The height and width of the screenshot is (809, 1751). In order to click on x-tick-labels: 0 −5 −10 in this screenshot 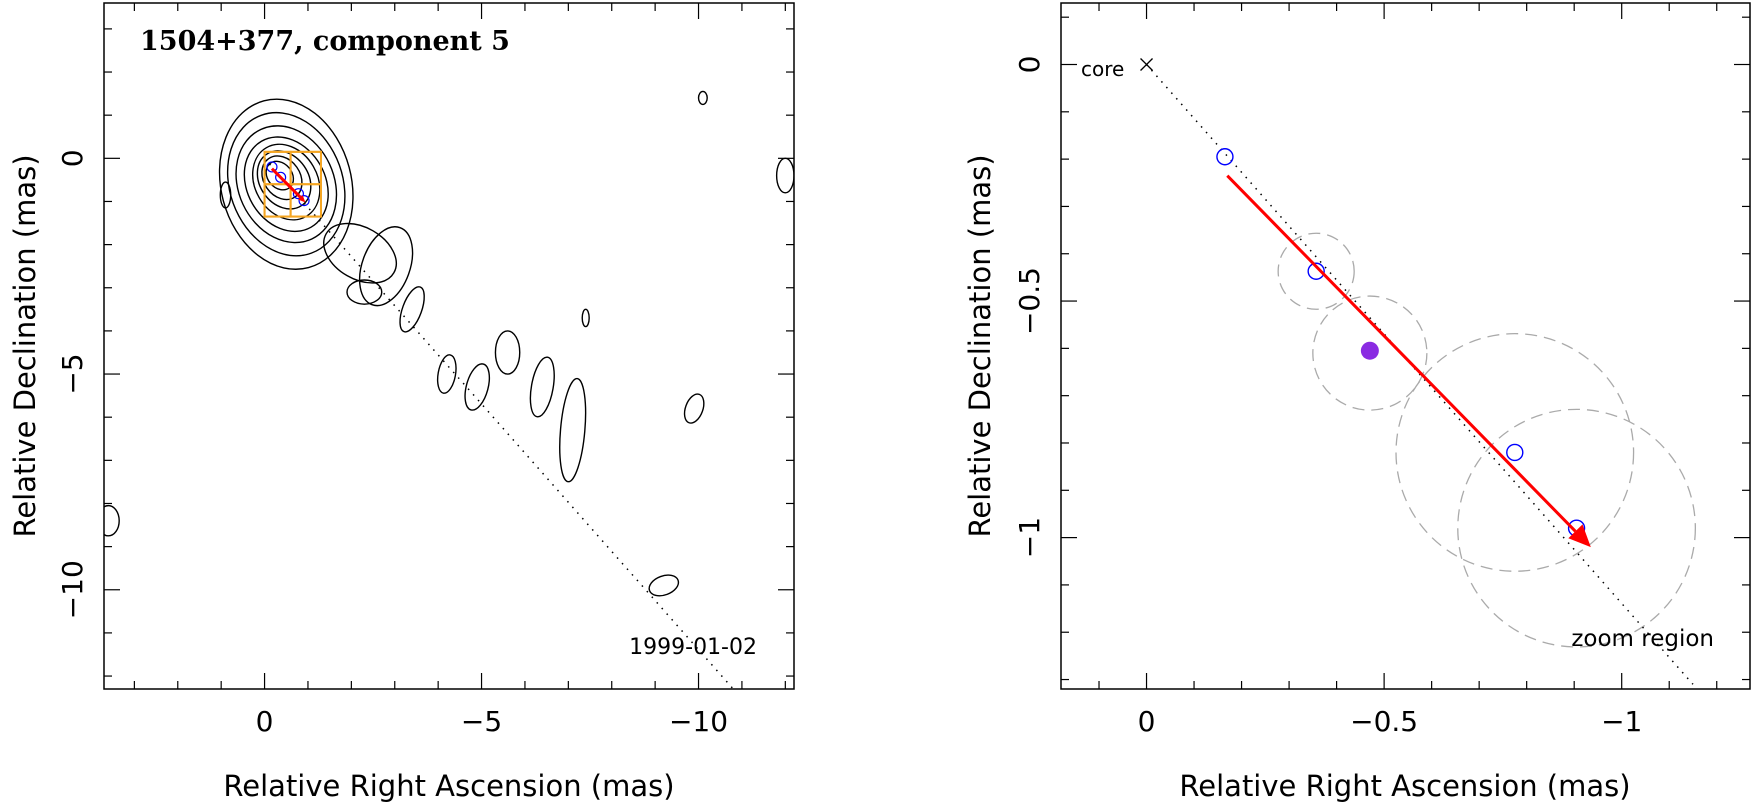, I will do `click(492, 721)`.